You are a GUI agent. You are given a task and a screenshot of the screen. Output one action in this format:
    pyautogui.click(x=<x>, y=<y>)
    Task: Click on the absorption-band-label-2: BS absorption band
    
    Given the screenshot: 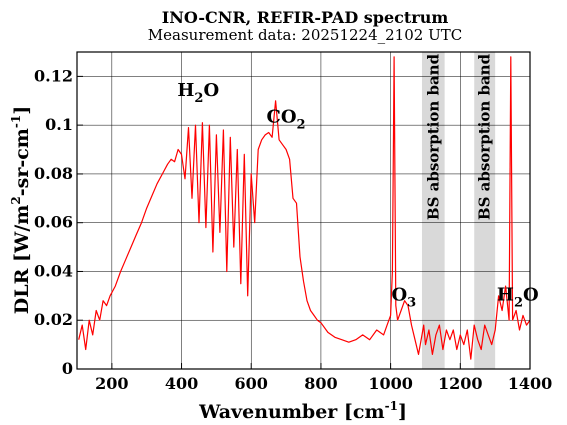 What is the action you would take?
    pyautogui.click(x=485, y=136)
    